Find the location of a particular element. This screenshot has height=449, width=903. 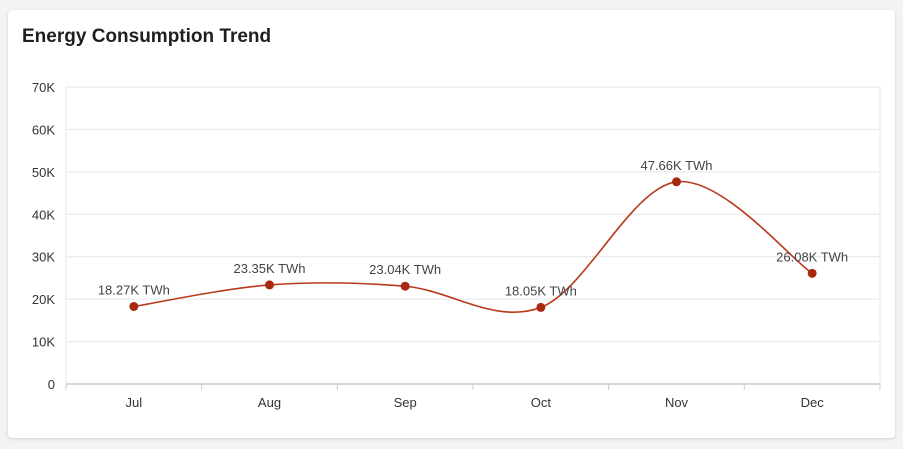

data-label: 26.08K TWh is located at coordinates (812, 256).